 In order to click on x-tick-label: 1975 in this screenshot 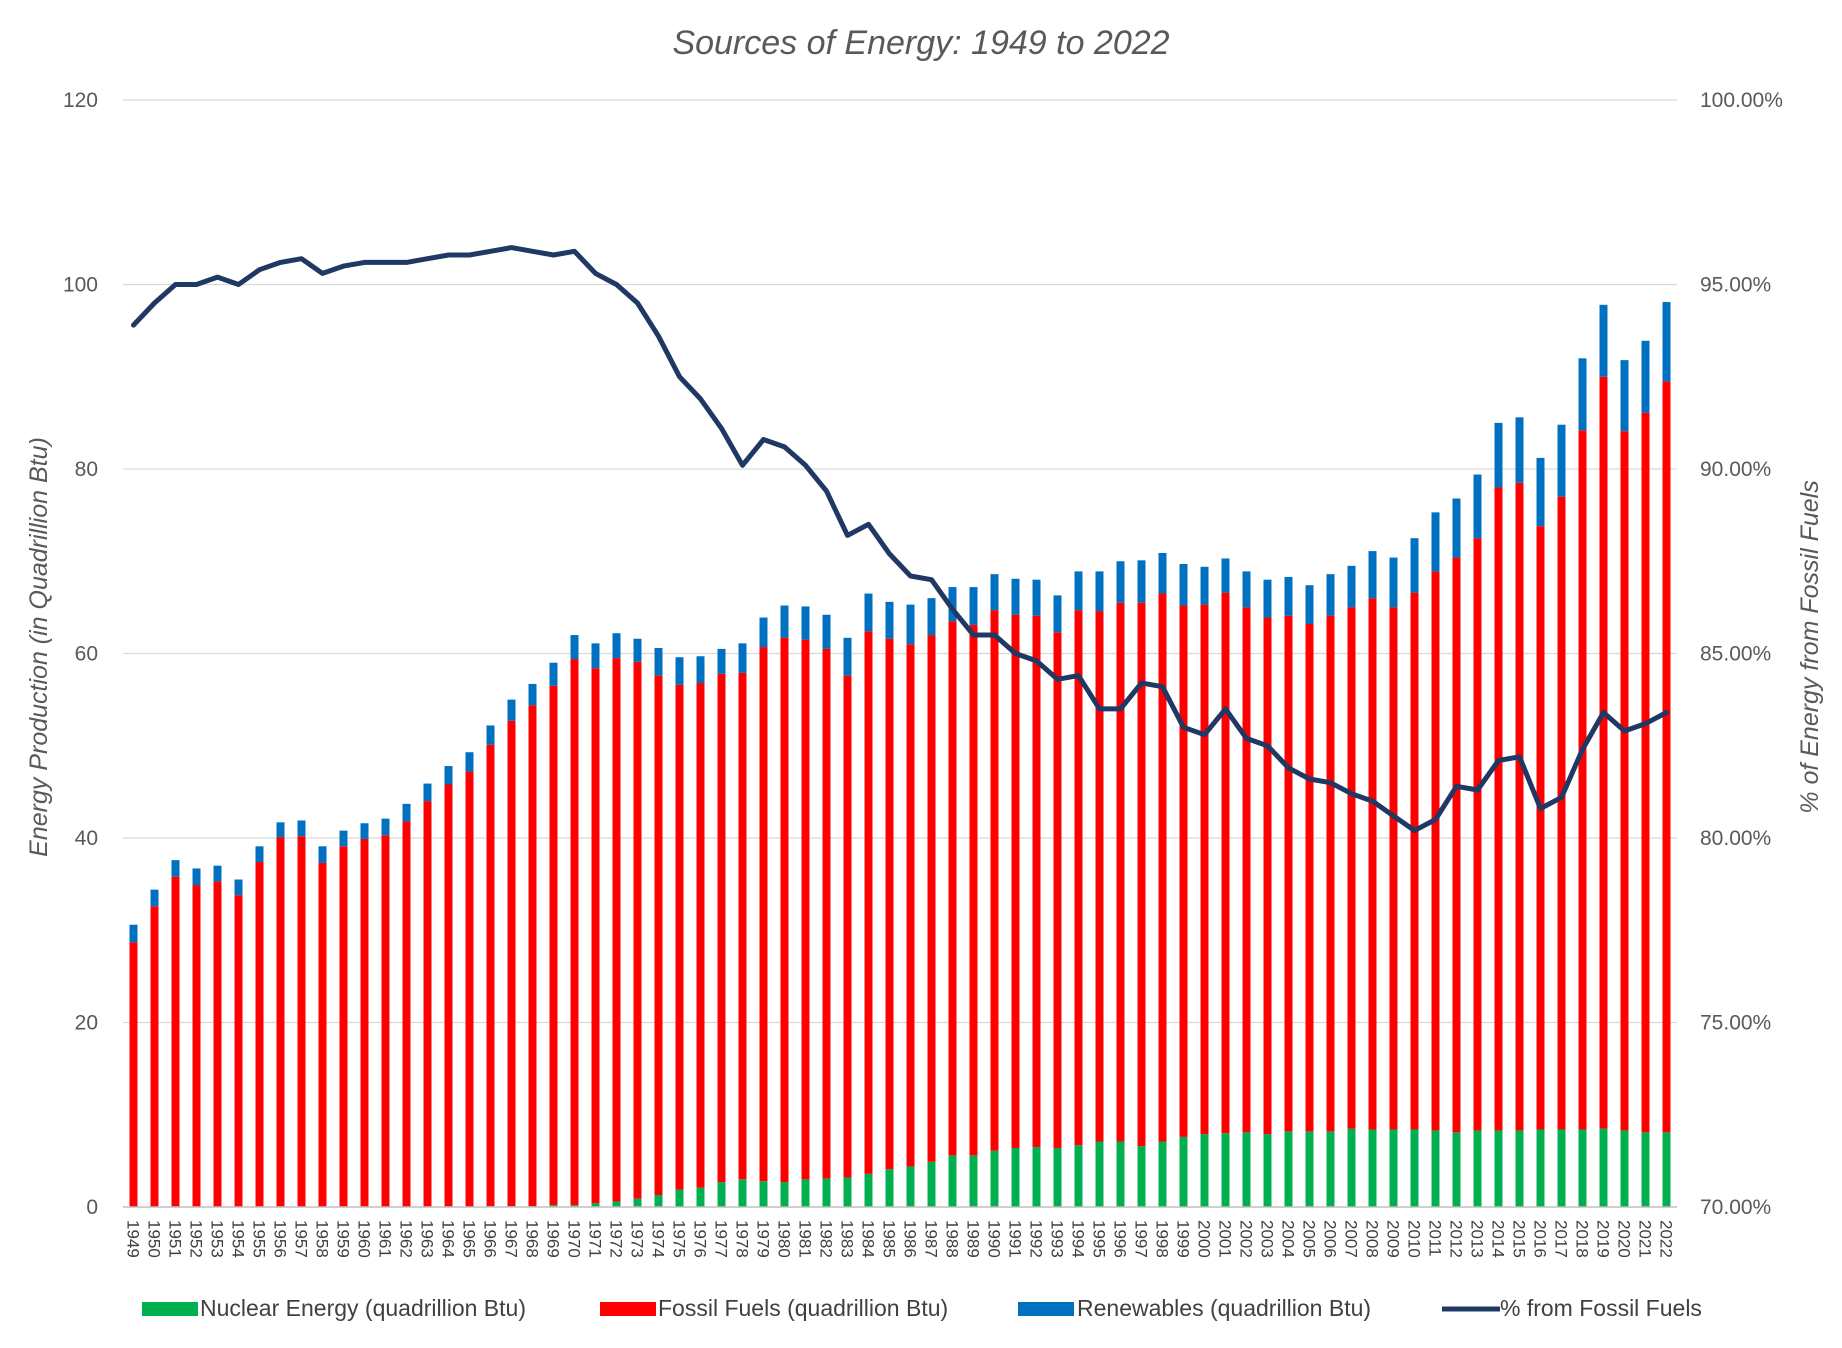, I will do `click(679, 1239)`.